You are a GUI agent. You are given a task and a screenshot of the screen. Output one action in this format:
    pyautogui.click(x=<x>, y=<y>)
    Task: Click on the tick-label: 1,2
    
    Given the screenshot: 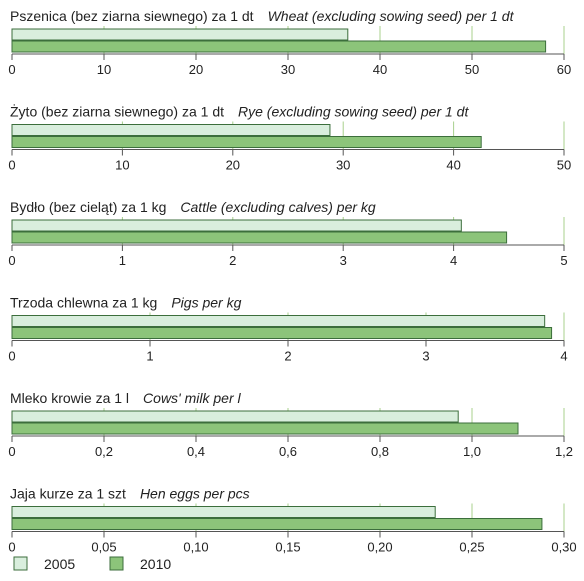 What is the action you would take?
    pyautogui.click(x=564, y=451)
    